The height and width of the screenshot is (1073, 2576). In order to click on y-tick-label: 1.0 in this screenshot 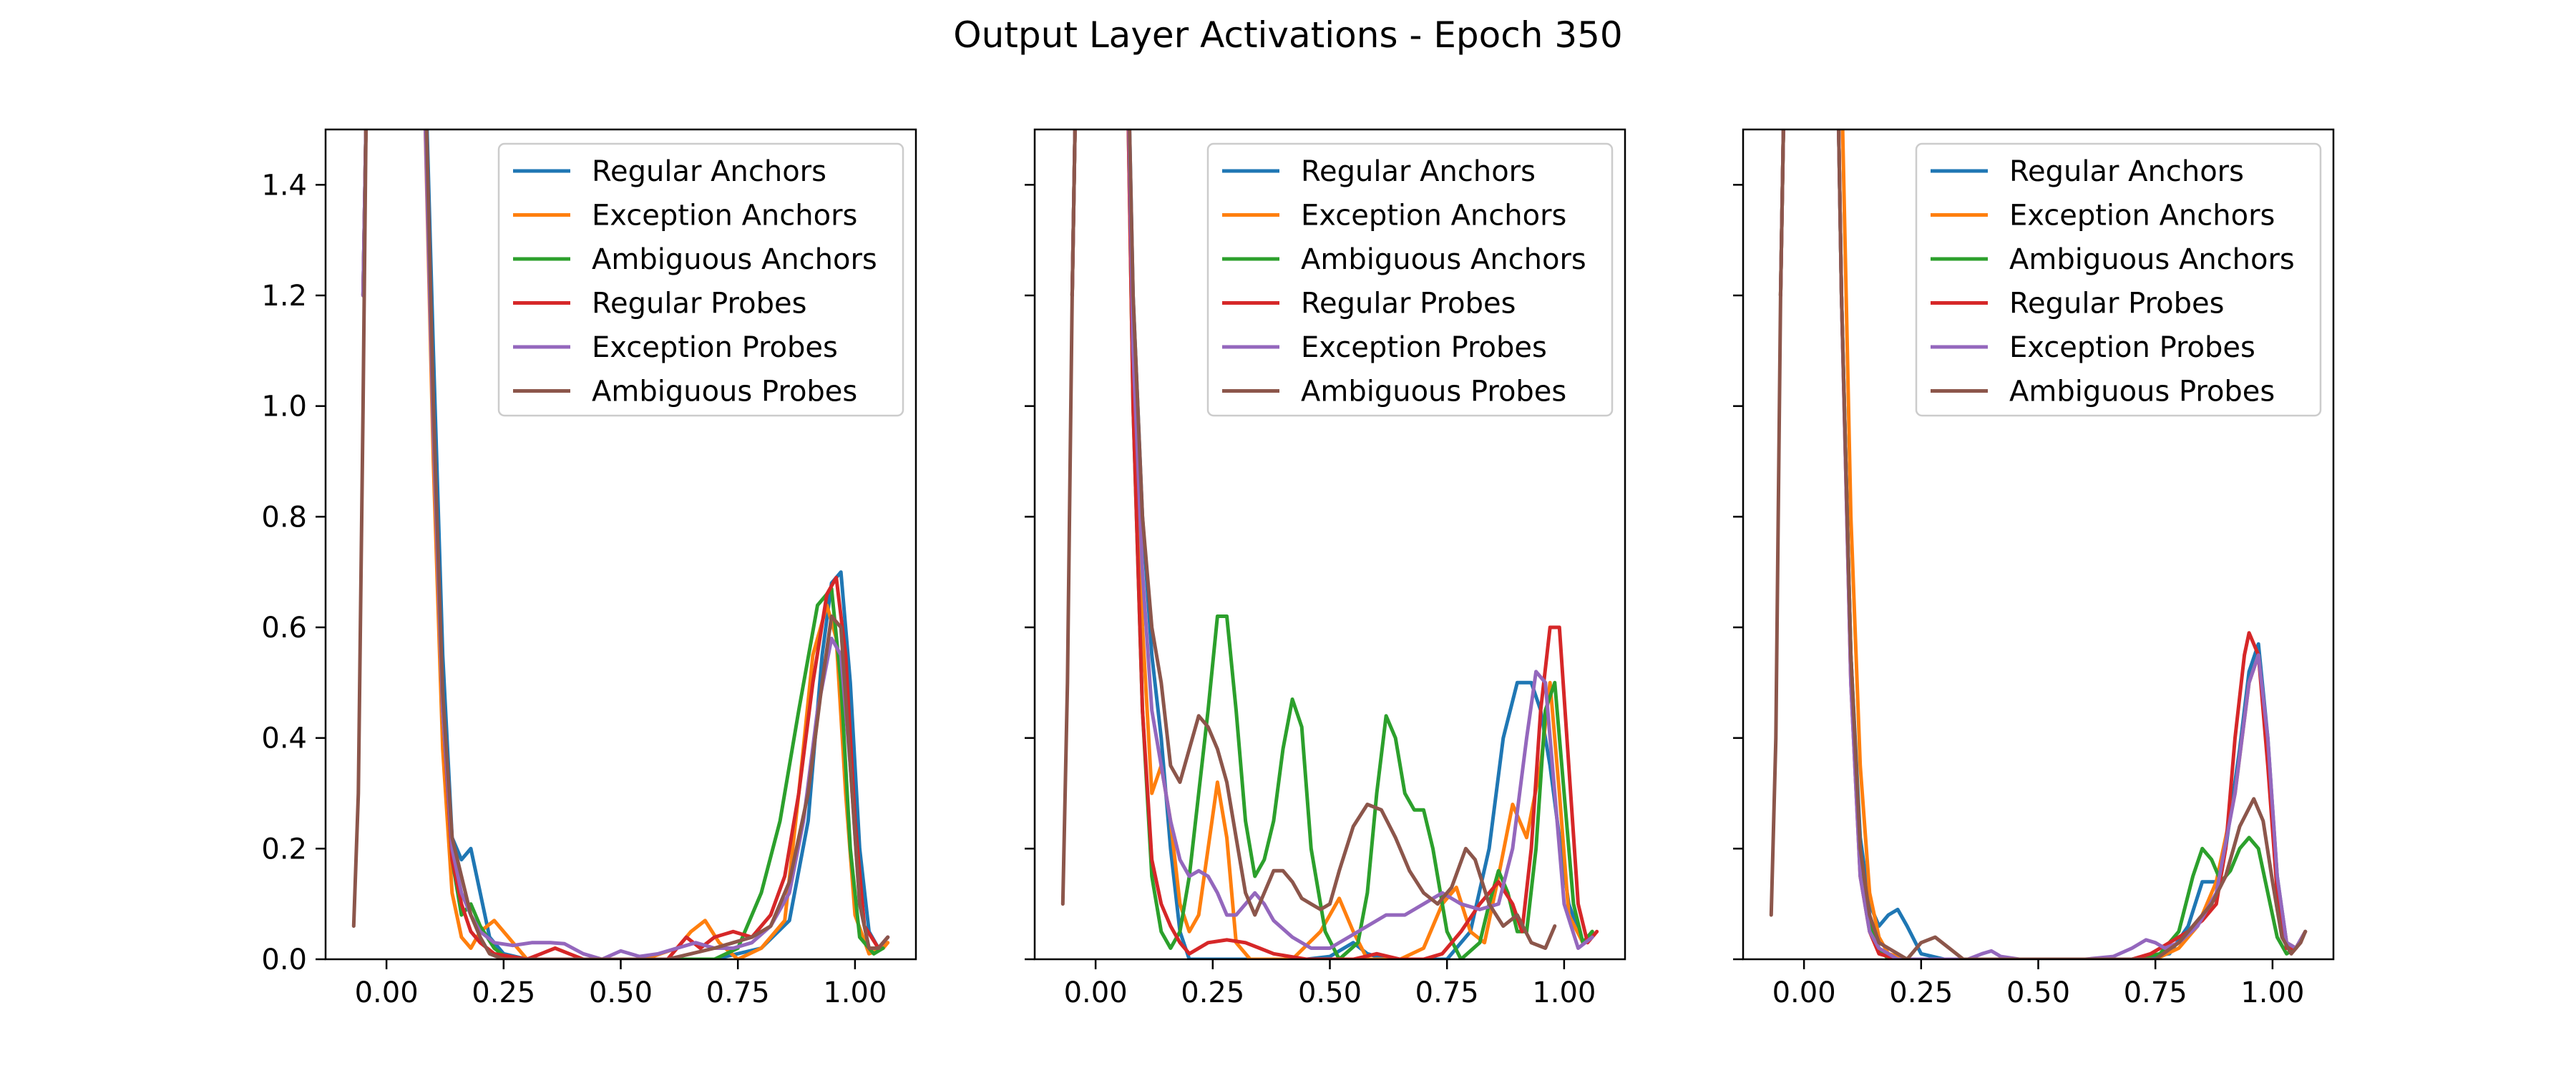, I will do `click(284, 407)`.